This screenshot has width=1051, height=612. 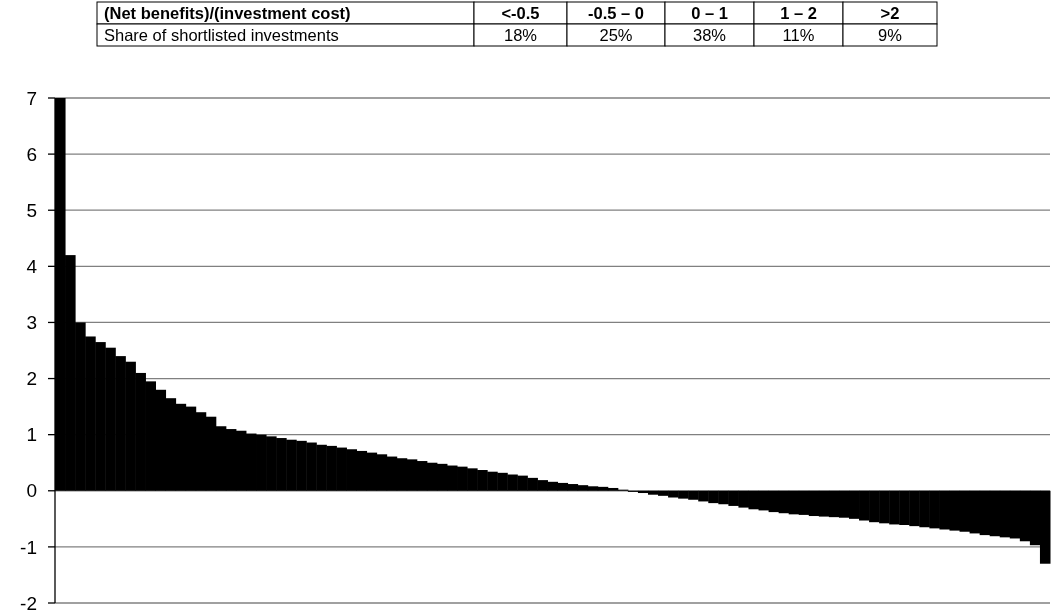 What do you see at coordinates (28, 602) in the screenshot?
I see `y-tick-label: -2` at bounding box center [28, 602].